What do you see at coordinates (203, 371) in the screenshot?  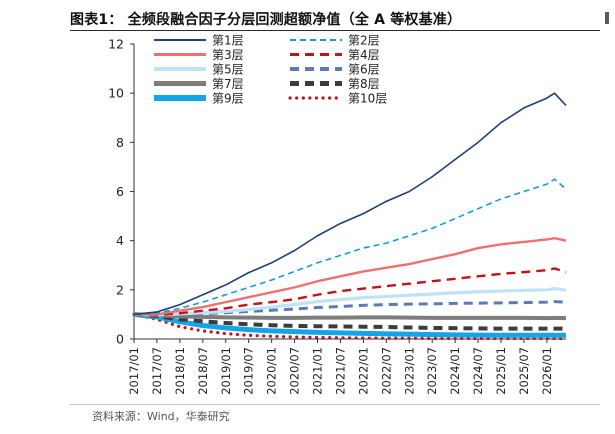 I see `x-tick-label: 2018/07` at bounding box center [203, 371].